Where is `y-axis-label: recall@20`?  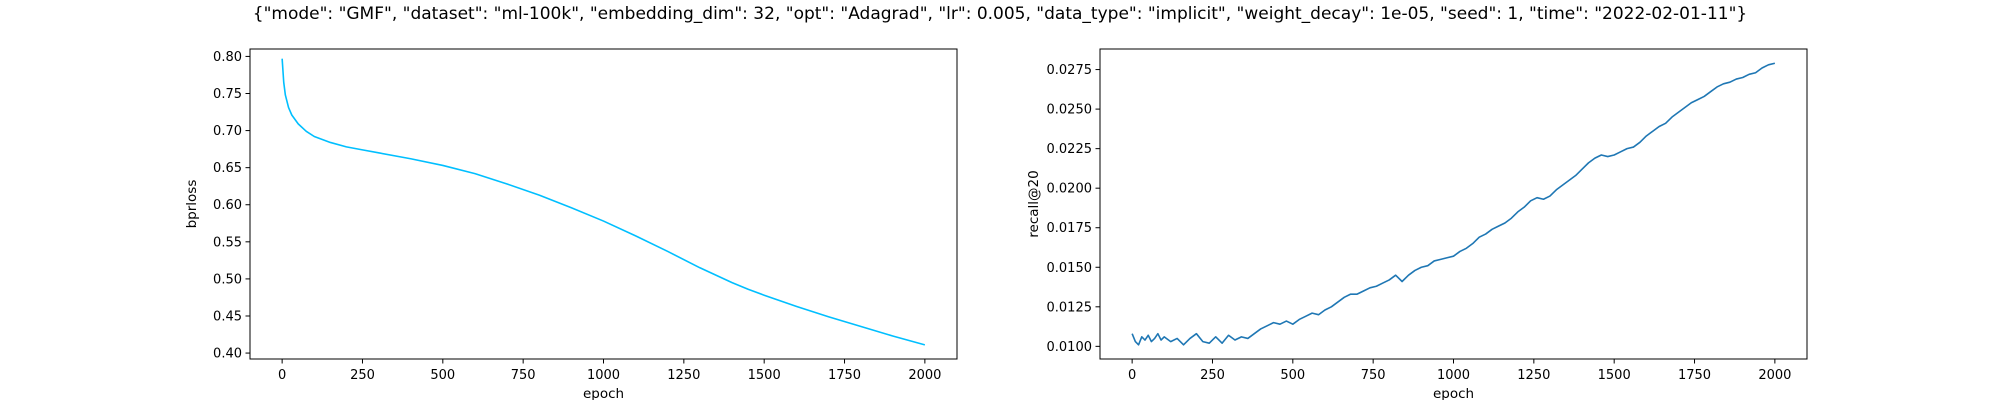 y-axis-label: recall@20 is located at coordinates (1034, 203).